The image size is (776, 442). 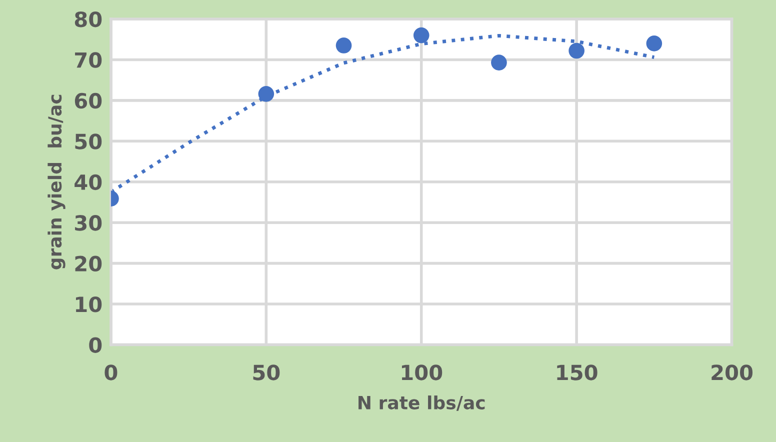 What do you see at coordinates (577, 372) in the screenshot?
I see `x-tick-label: 150` at bounding box center [577, 372].